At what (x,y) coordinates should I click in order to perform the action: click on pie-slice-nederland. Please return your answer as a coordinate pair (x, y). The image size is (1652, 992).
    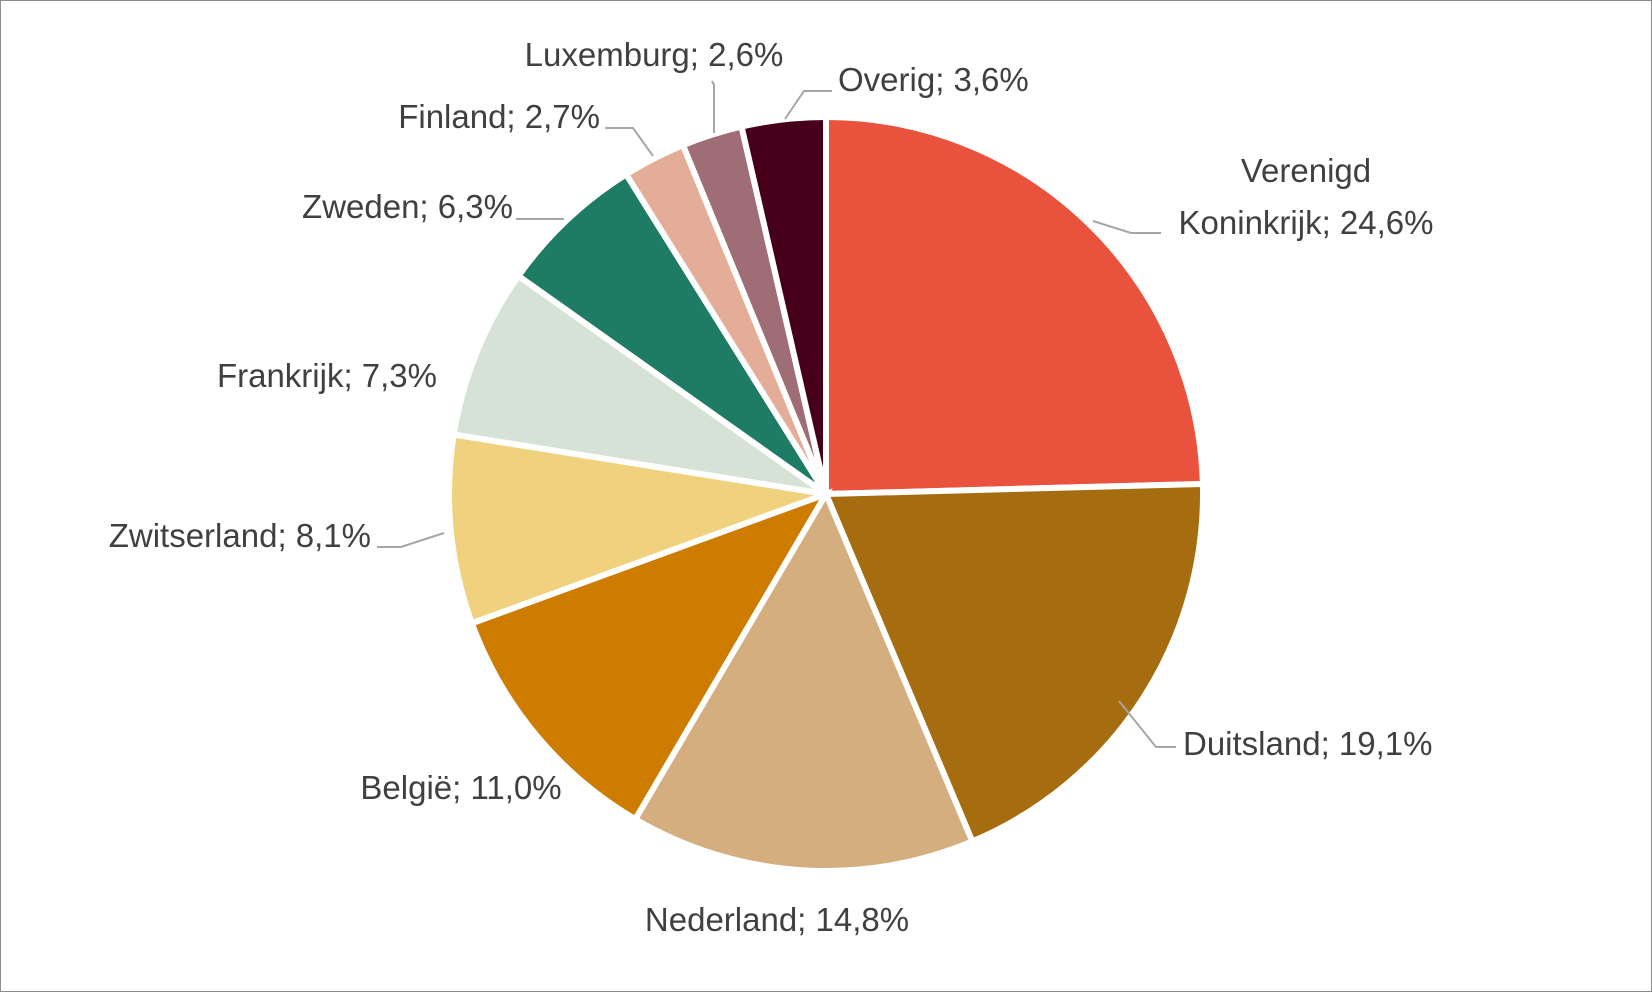
    Looking at the image, I should click on (804, 680).